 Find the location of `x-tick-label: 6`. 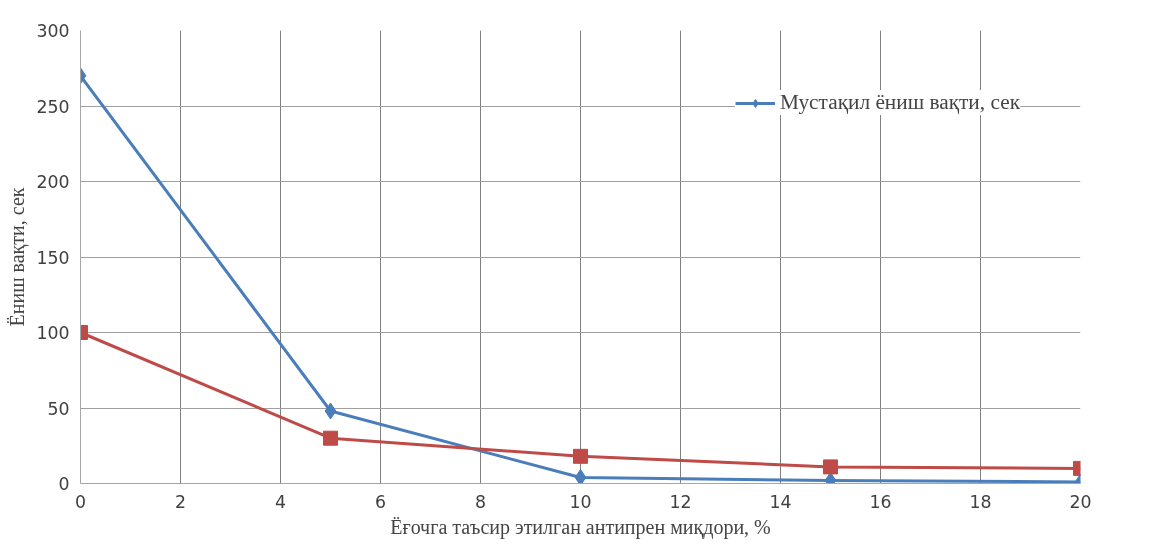

x-tick-label: 6 is located at coordinates (380, 501).